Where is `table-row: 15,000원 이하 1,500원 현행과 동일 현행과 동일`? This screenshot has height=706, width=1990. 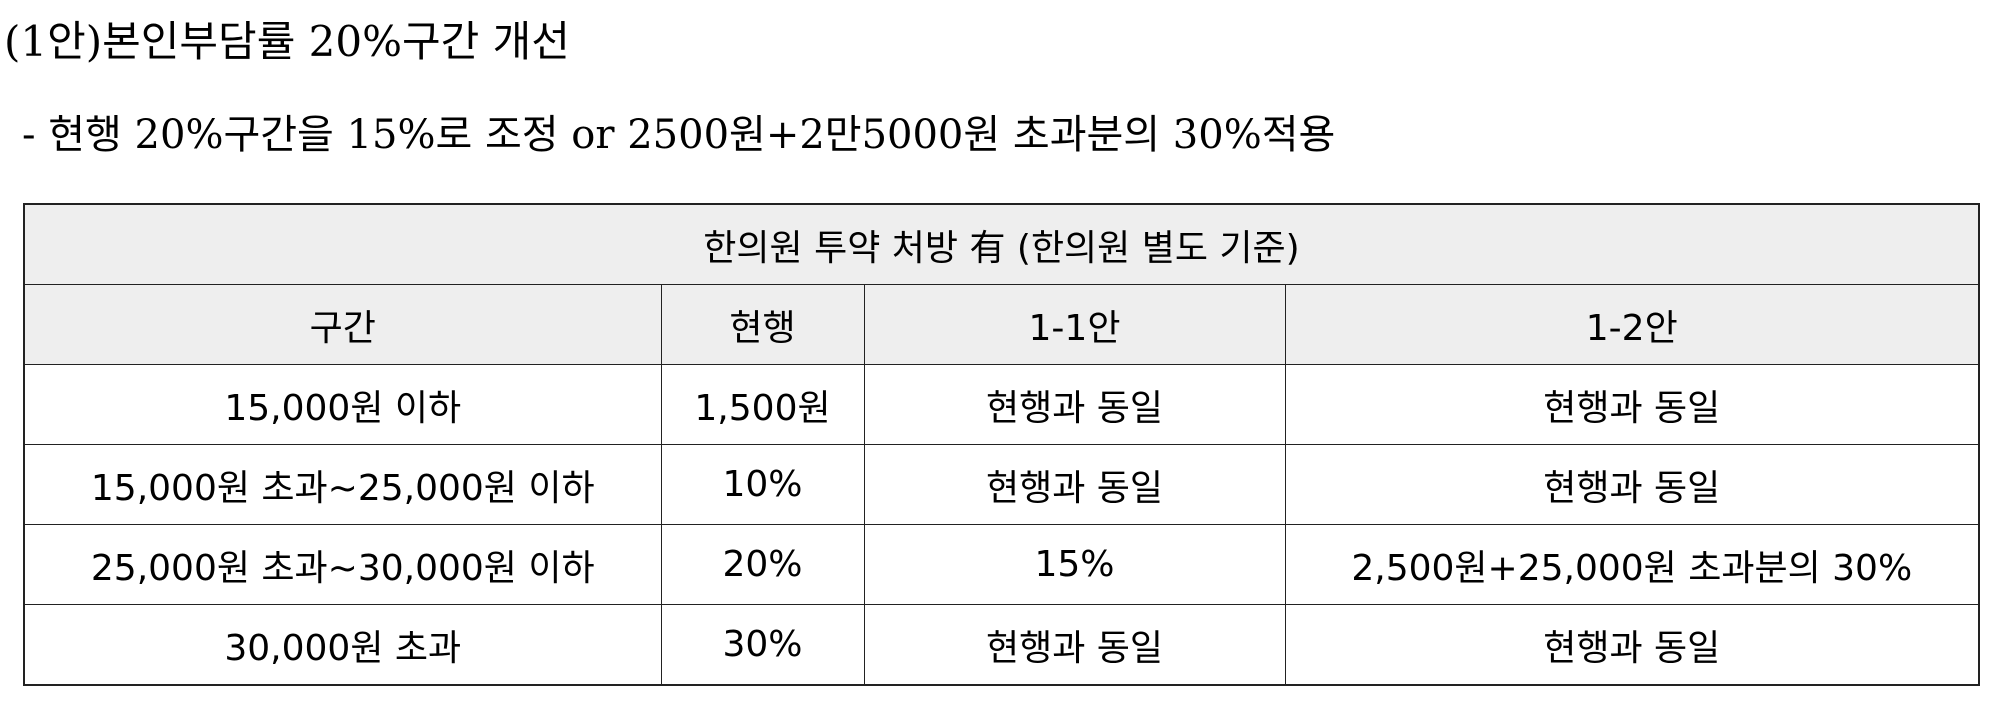 table-row: 15,000원 이하 1,500원 현행과 동일 현행과 동일 is located at coordinates (1001, 404).